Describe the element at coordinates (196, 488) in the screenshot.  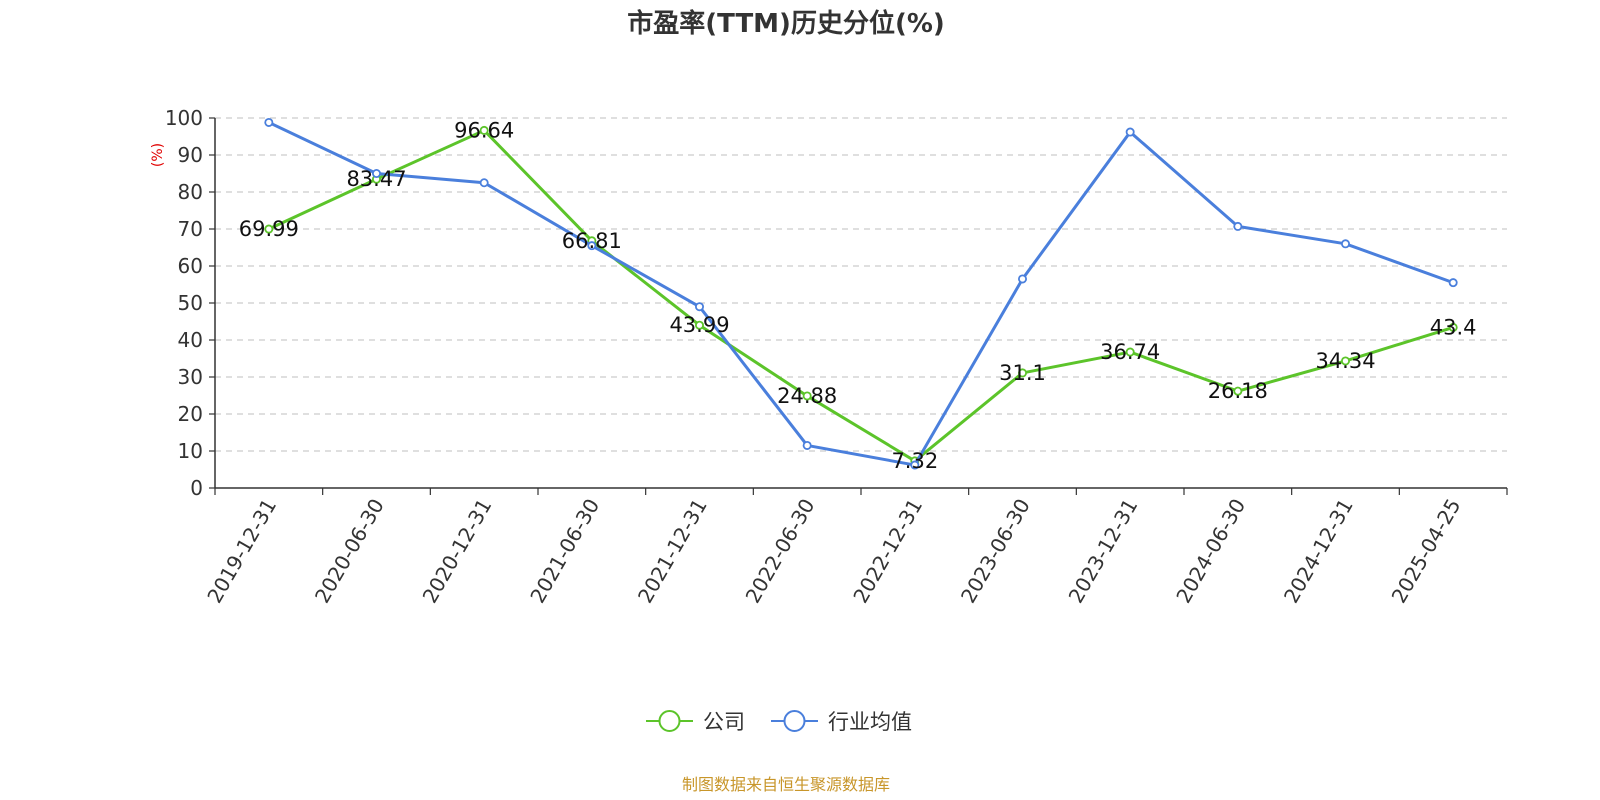
I see `y-tick-label: 0` at that location.